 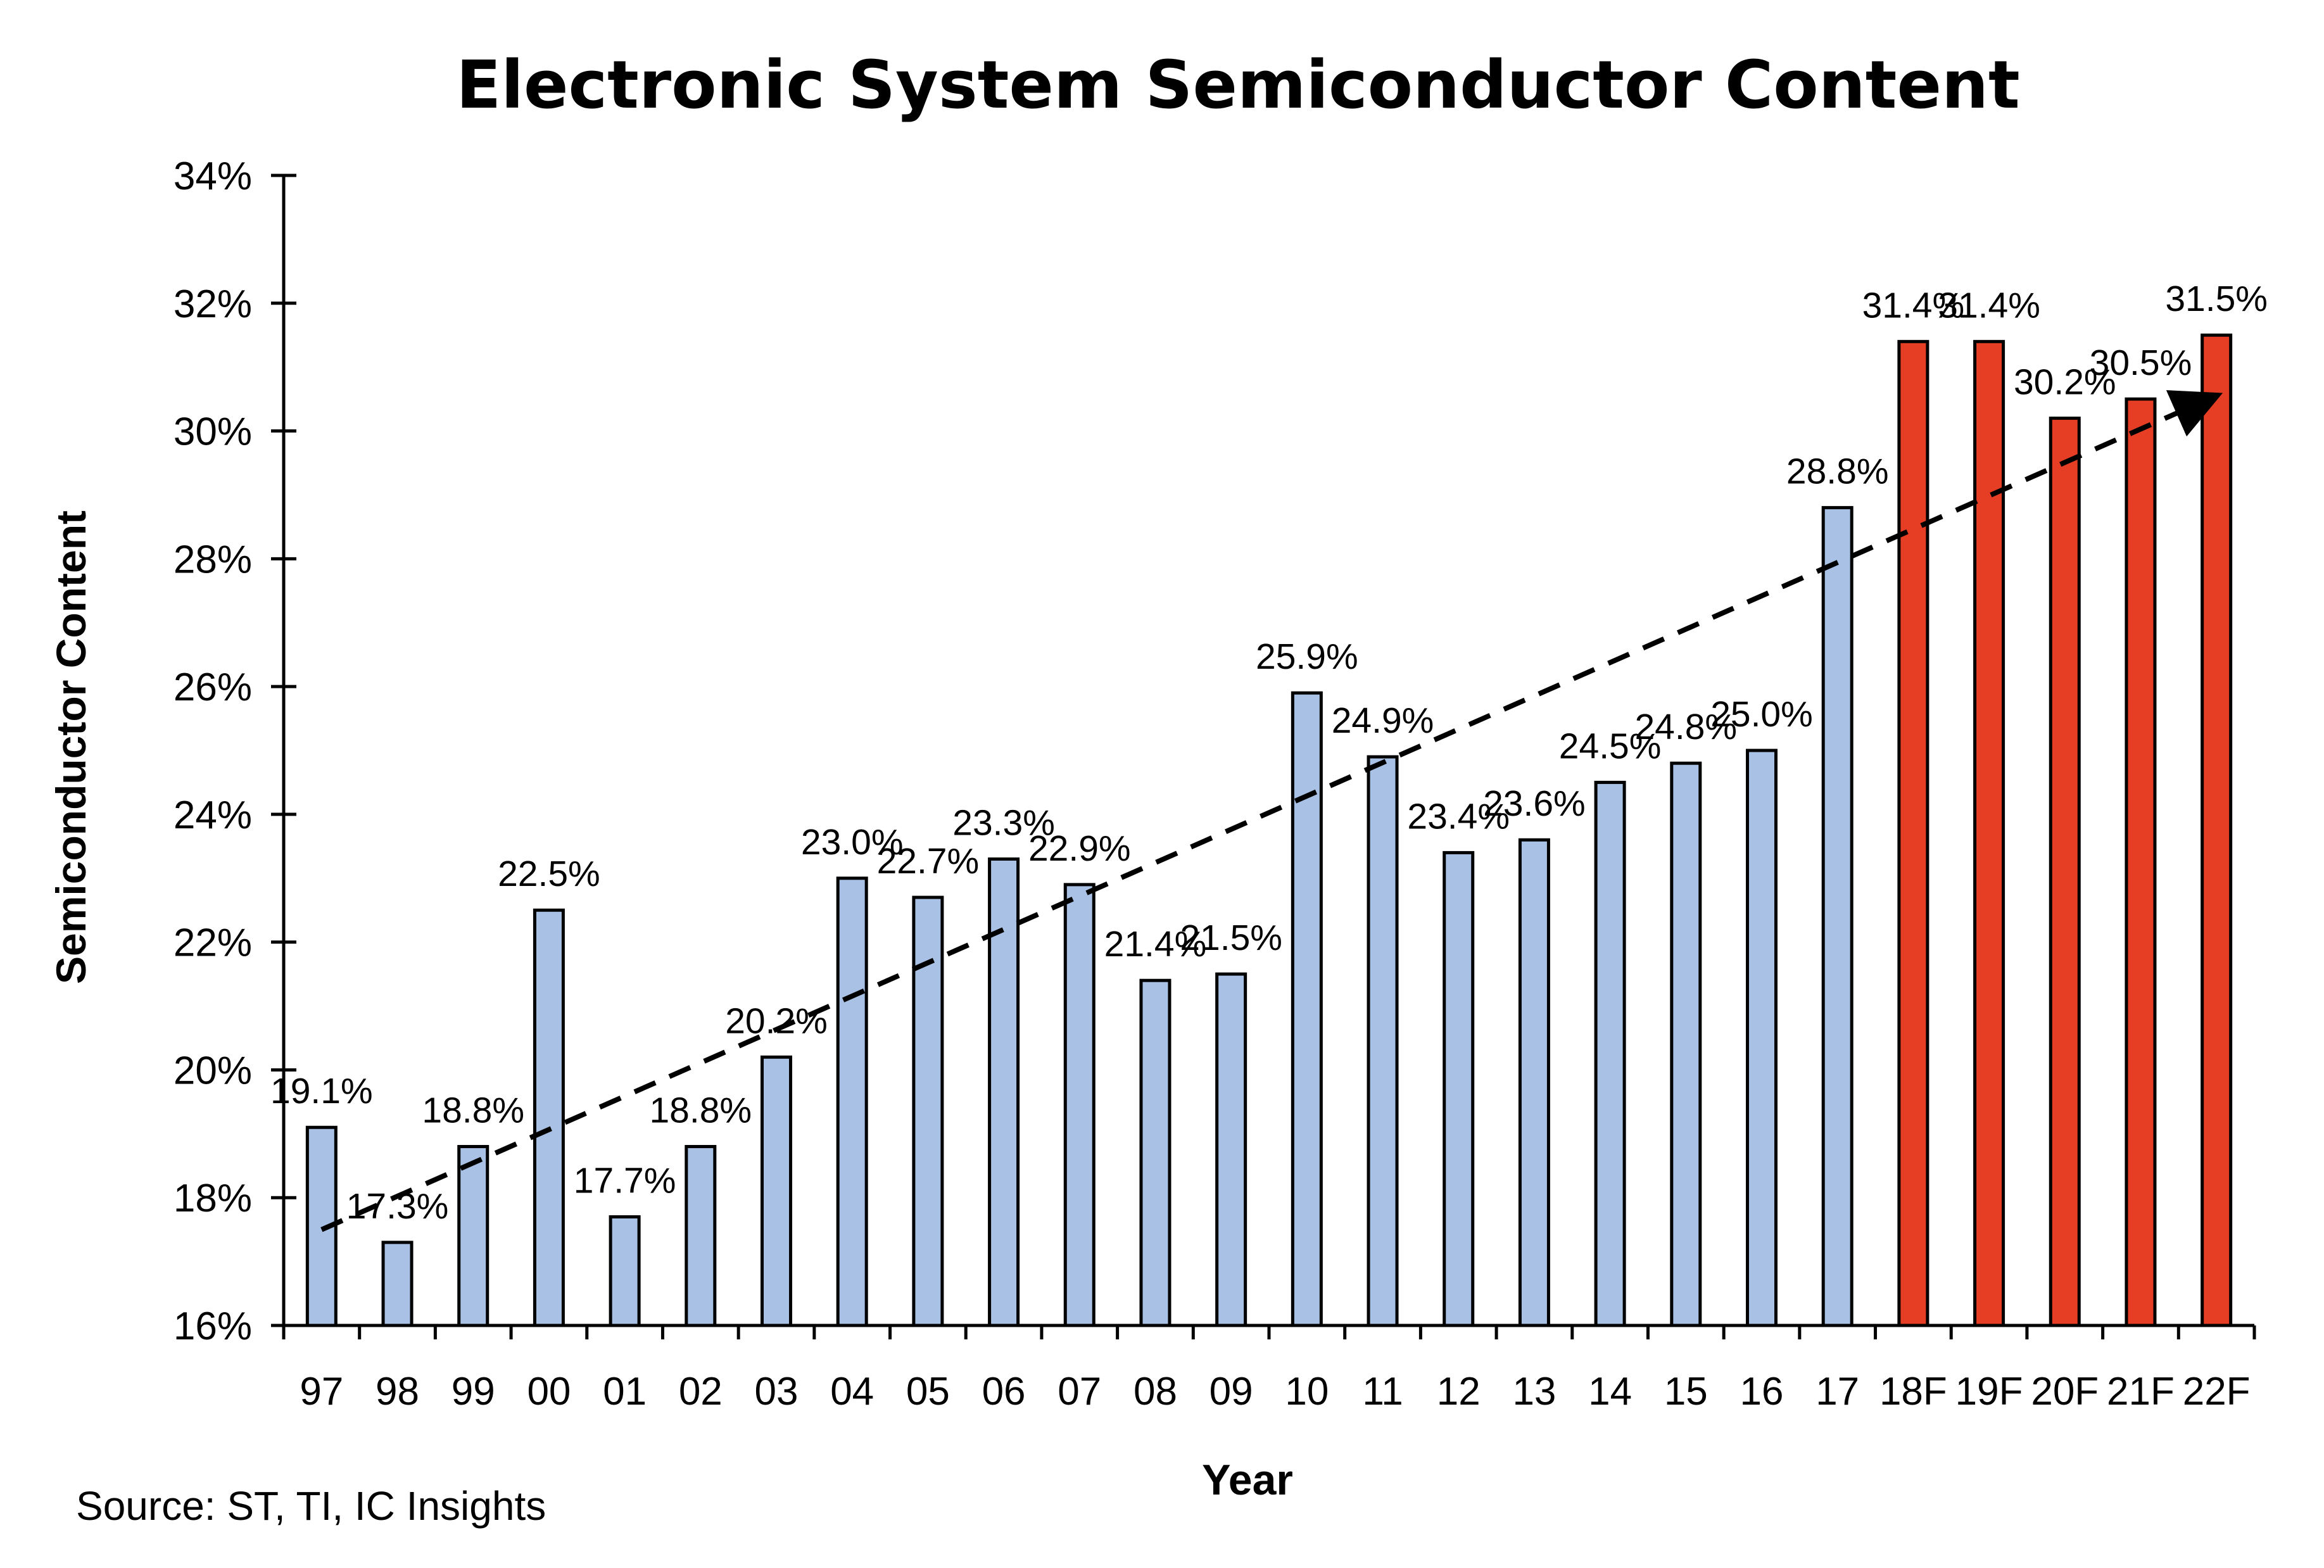 I want to click on y-tick-label: 26%, so click(x=213, y=687).